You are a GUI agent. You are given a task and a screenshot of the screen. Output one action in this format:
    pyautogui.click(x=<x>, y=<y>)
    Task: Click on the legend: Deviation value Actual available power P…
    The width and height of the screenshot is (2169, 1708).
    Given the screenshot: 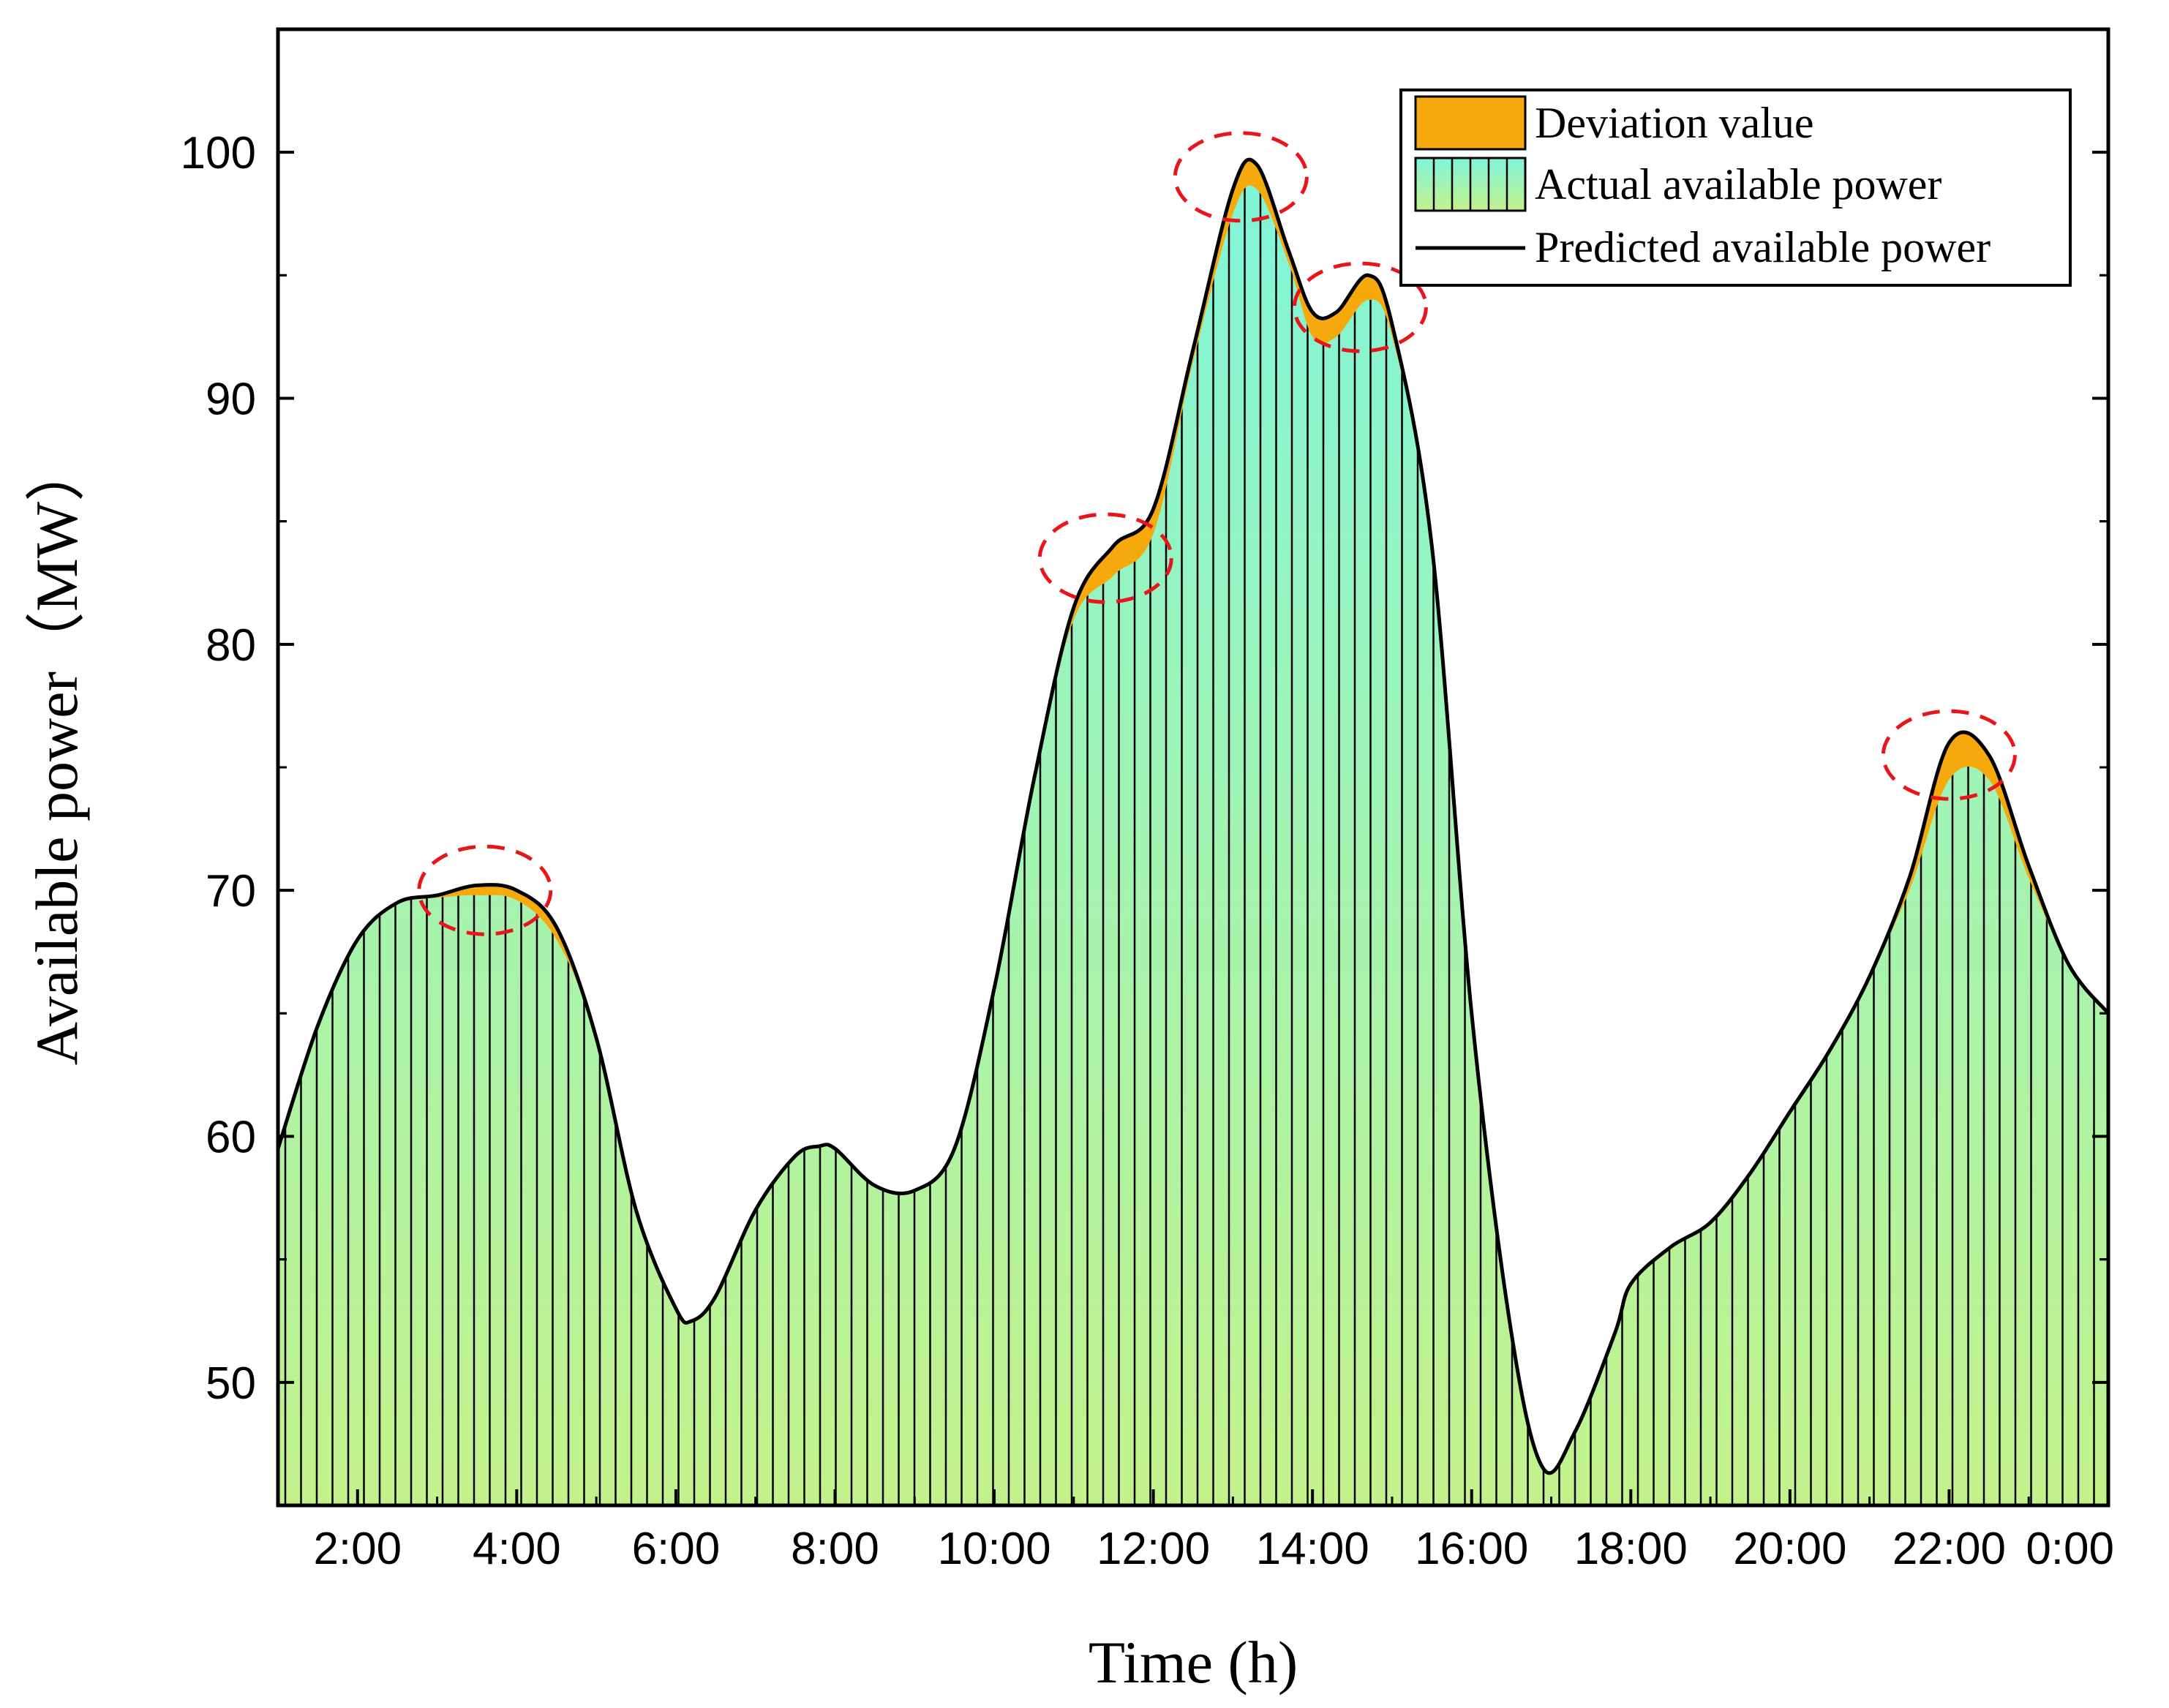 What is the action you would take?
    pyautogui.click(x=1735, y=188)
    